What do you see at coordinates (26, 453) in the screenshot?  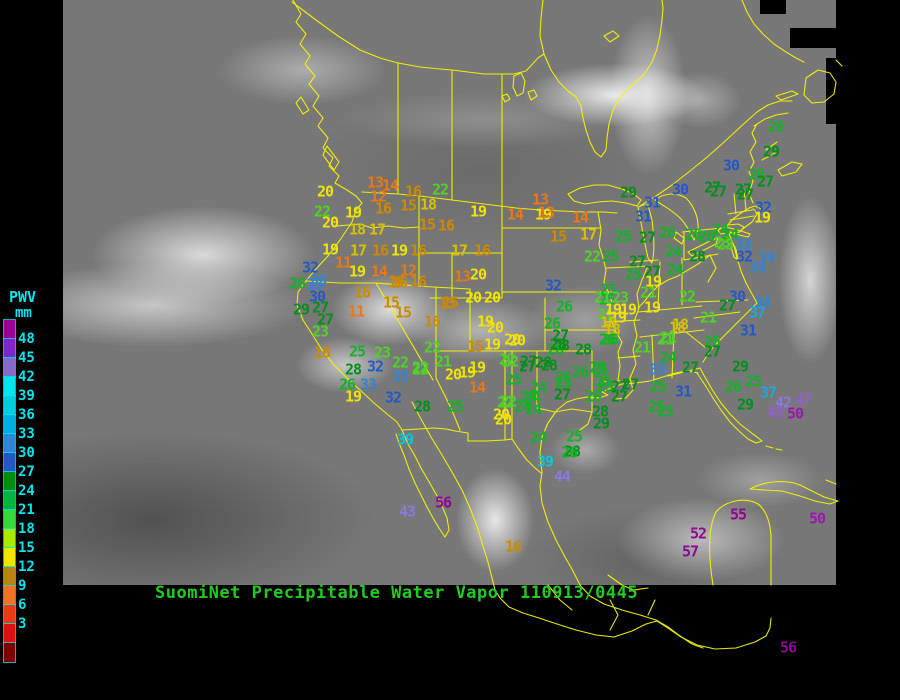 I see `legend-tick-label: 30` at bounding box center [26, 453].